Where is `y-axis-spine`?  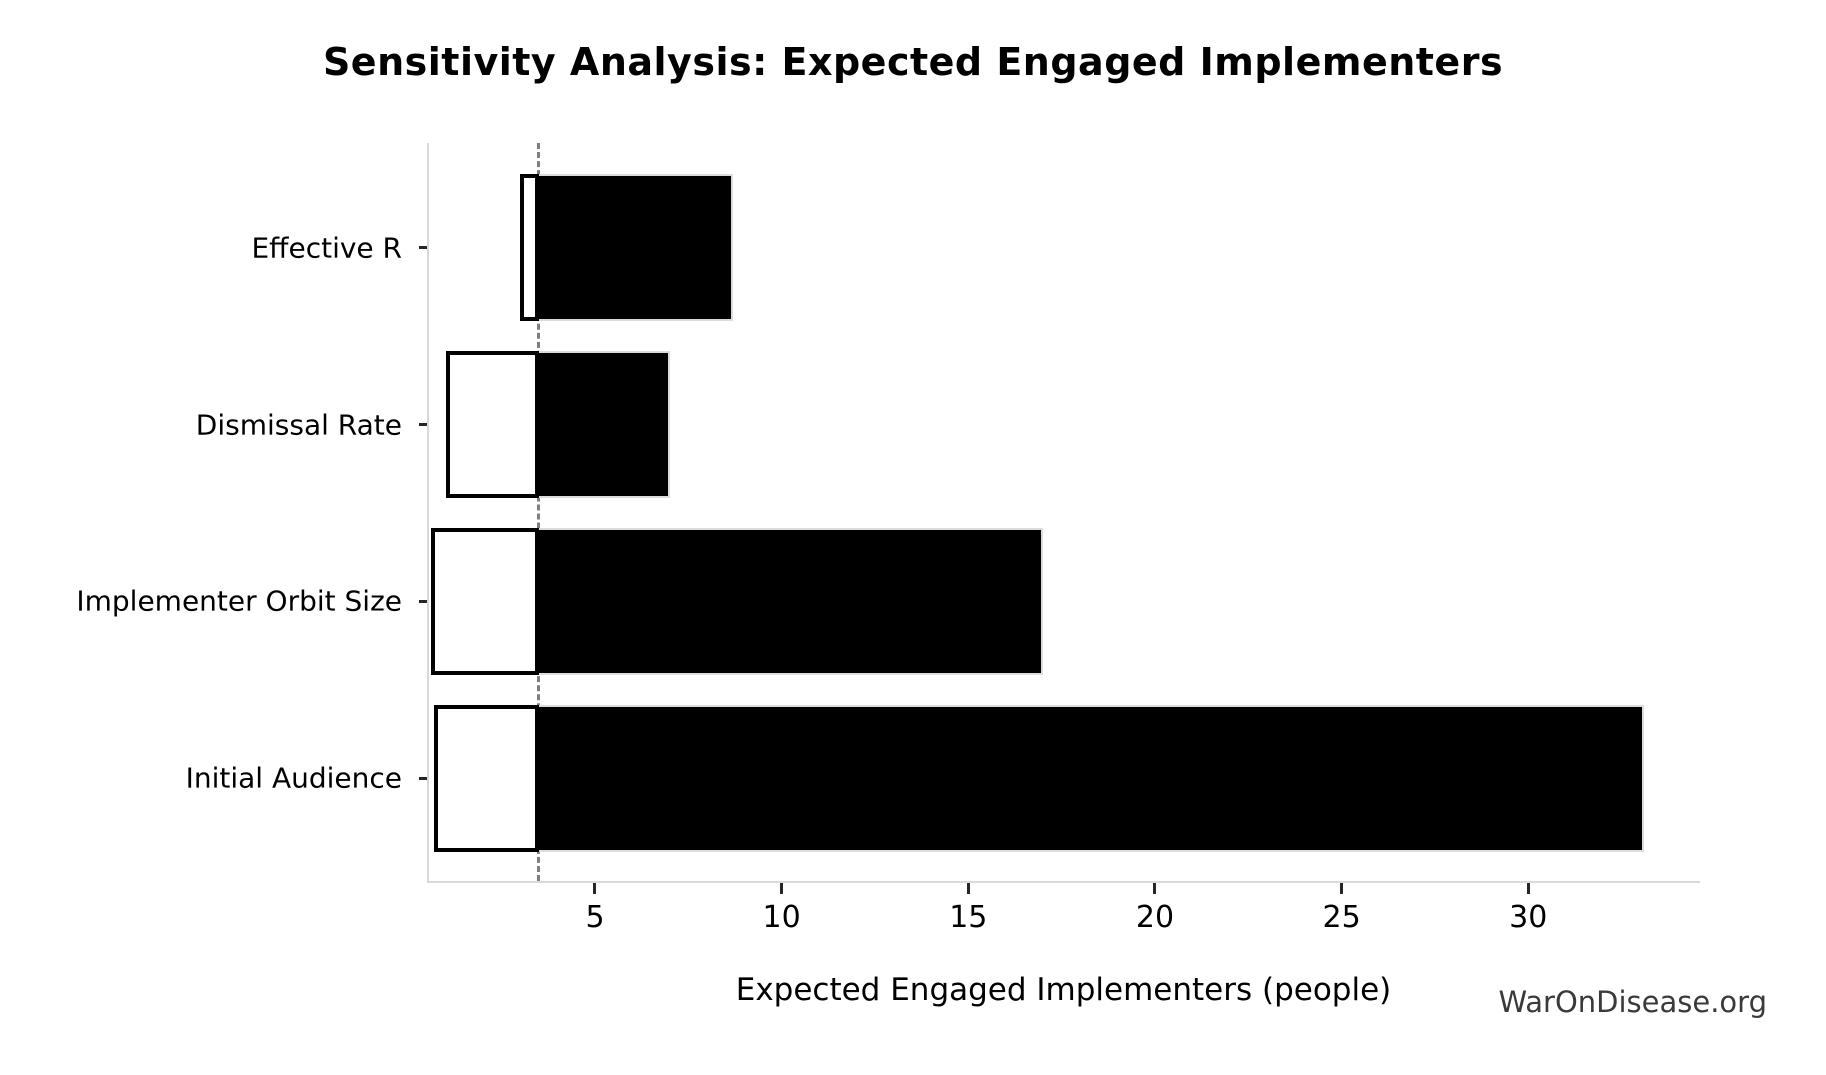 y-axis-spine is located at coordinates (428, 512).